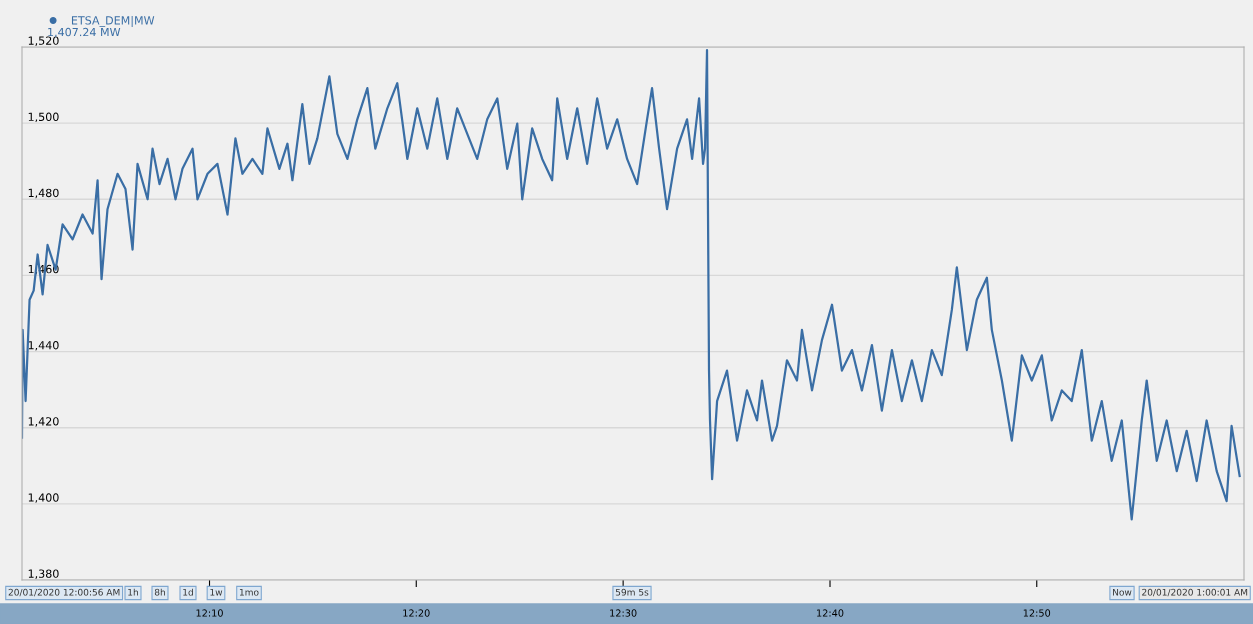 Image resolution: width=1253 pixels, height=624 pixels. I want to click on text: 20/01/2020 1:00:01 AM, so click(1195, 592).